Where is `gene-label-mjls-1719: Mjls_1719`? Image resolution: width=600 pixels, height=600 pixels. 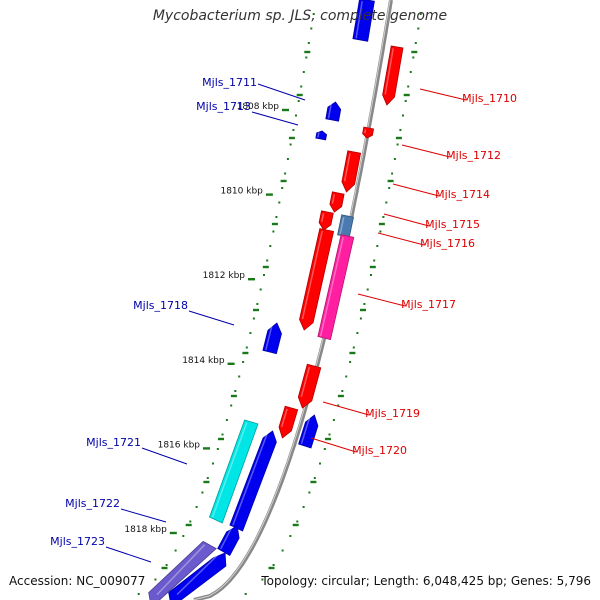
gene-label-mjls-1719: Mjls_1719 is located at coordinates (371, 410).